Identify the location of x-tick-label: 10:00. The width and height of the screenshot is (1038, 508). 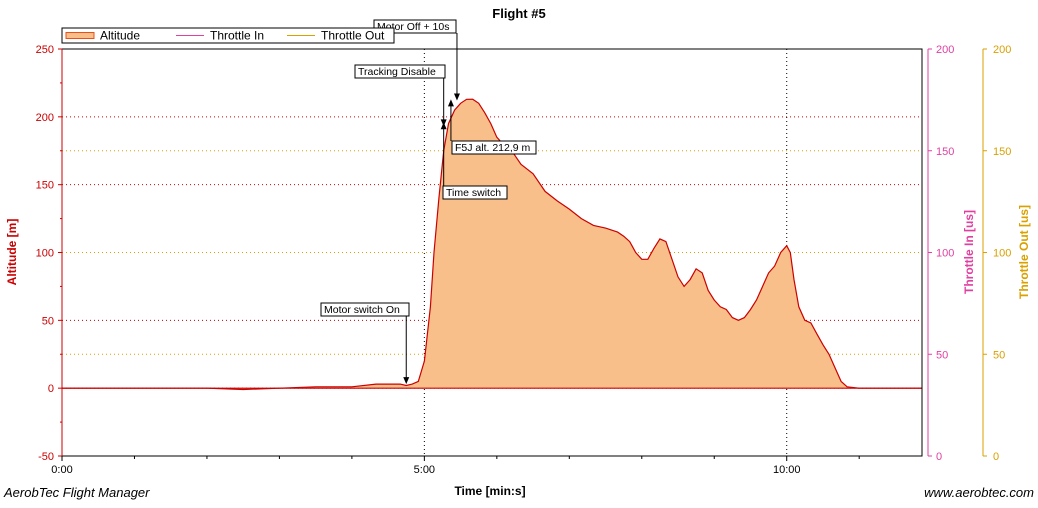
(787, 470).